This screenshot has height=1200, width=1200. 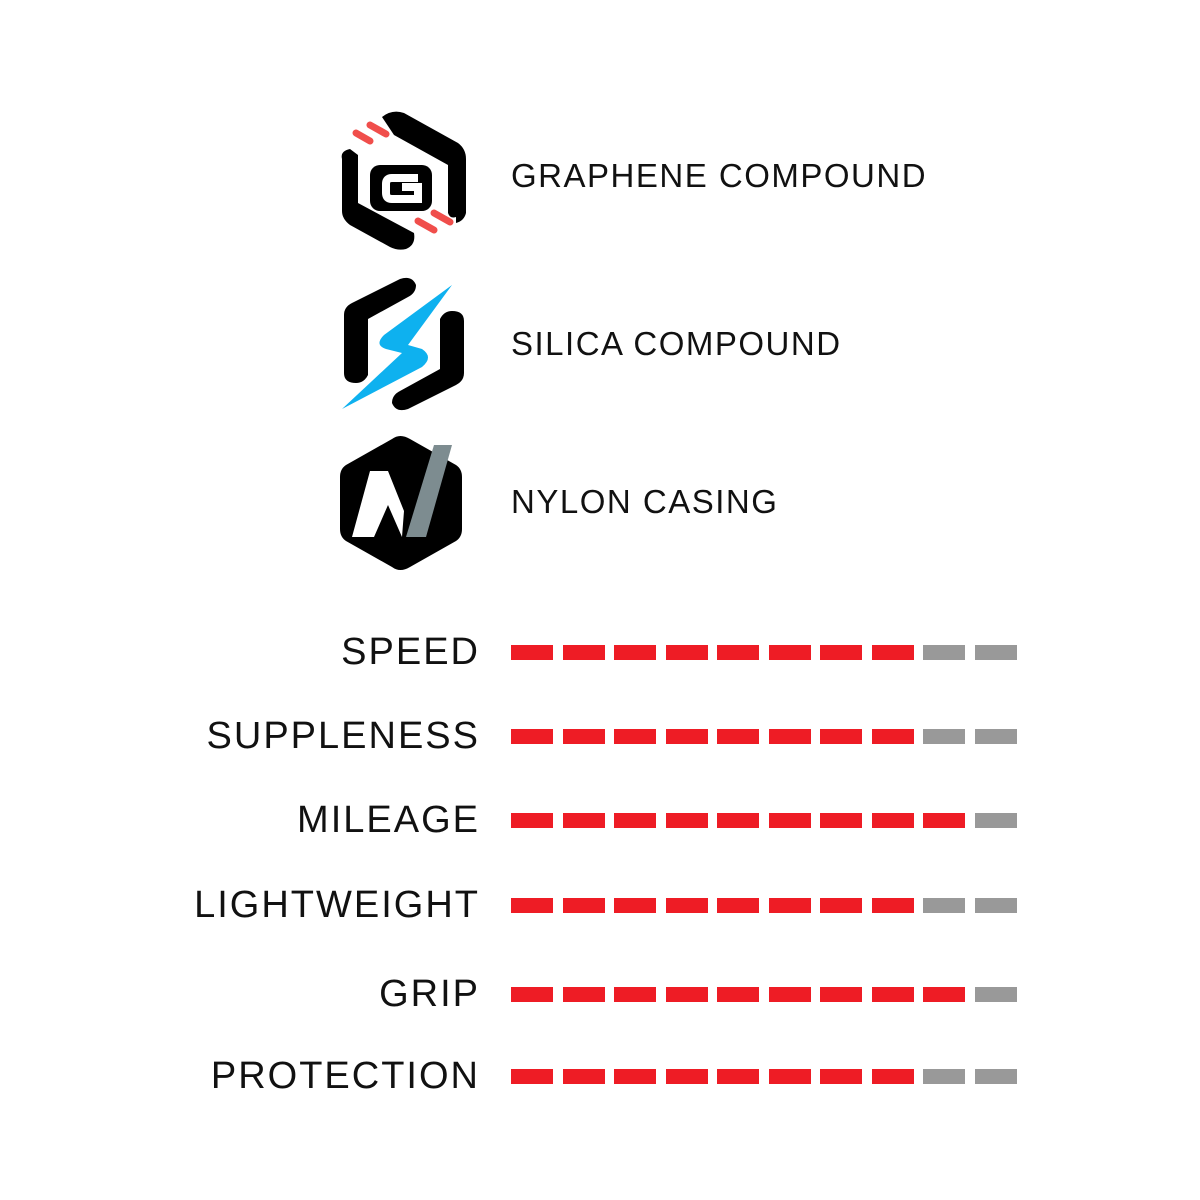 I want to click on feature-label: SILICA COMPOUND, so click(x=676, y=343).